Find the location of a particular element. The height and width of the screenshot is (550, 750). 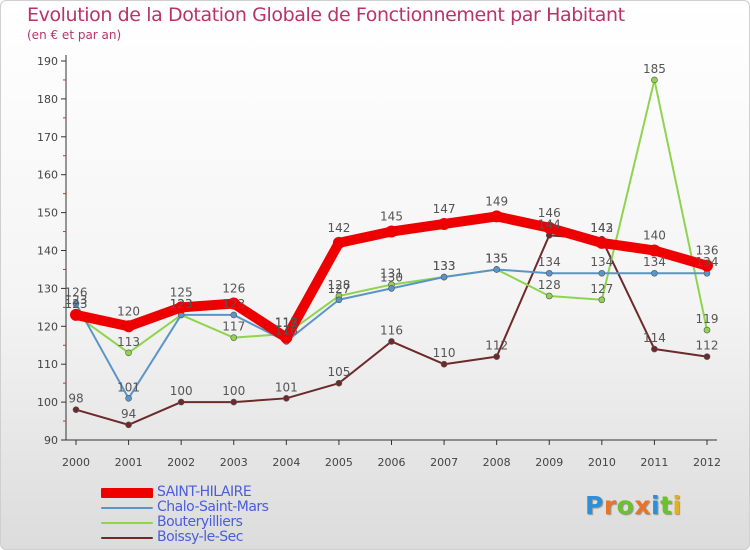

data-label: 149 is located at coordinates (496, 201).